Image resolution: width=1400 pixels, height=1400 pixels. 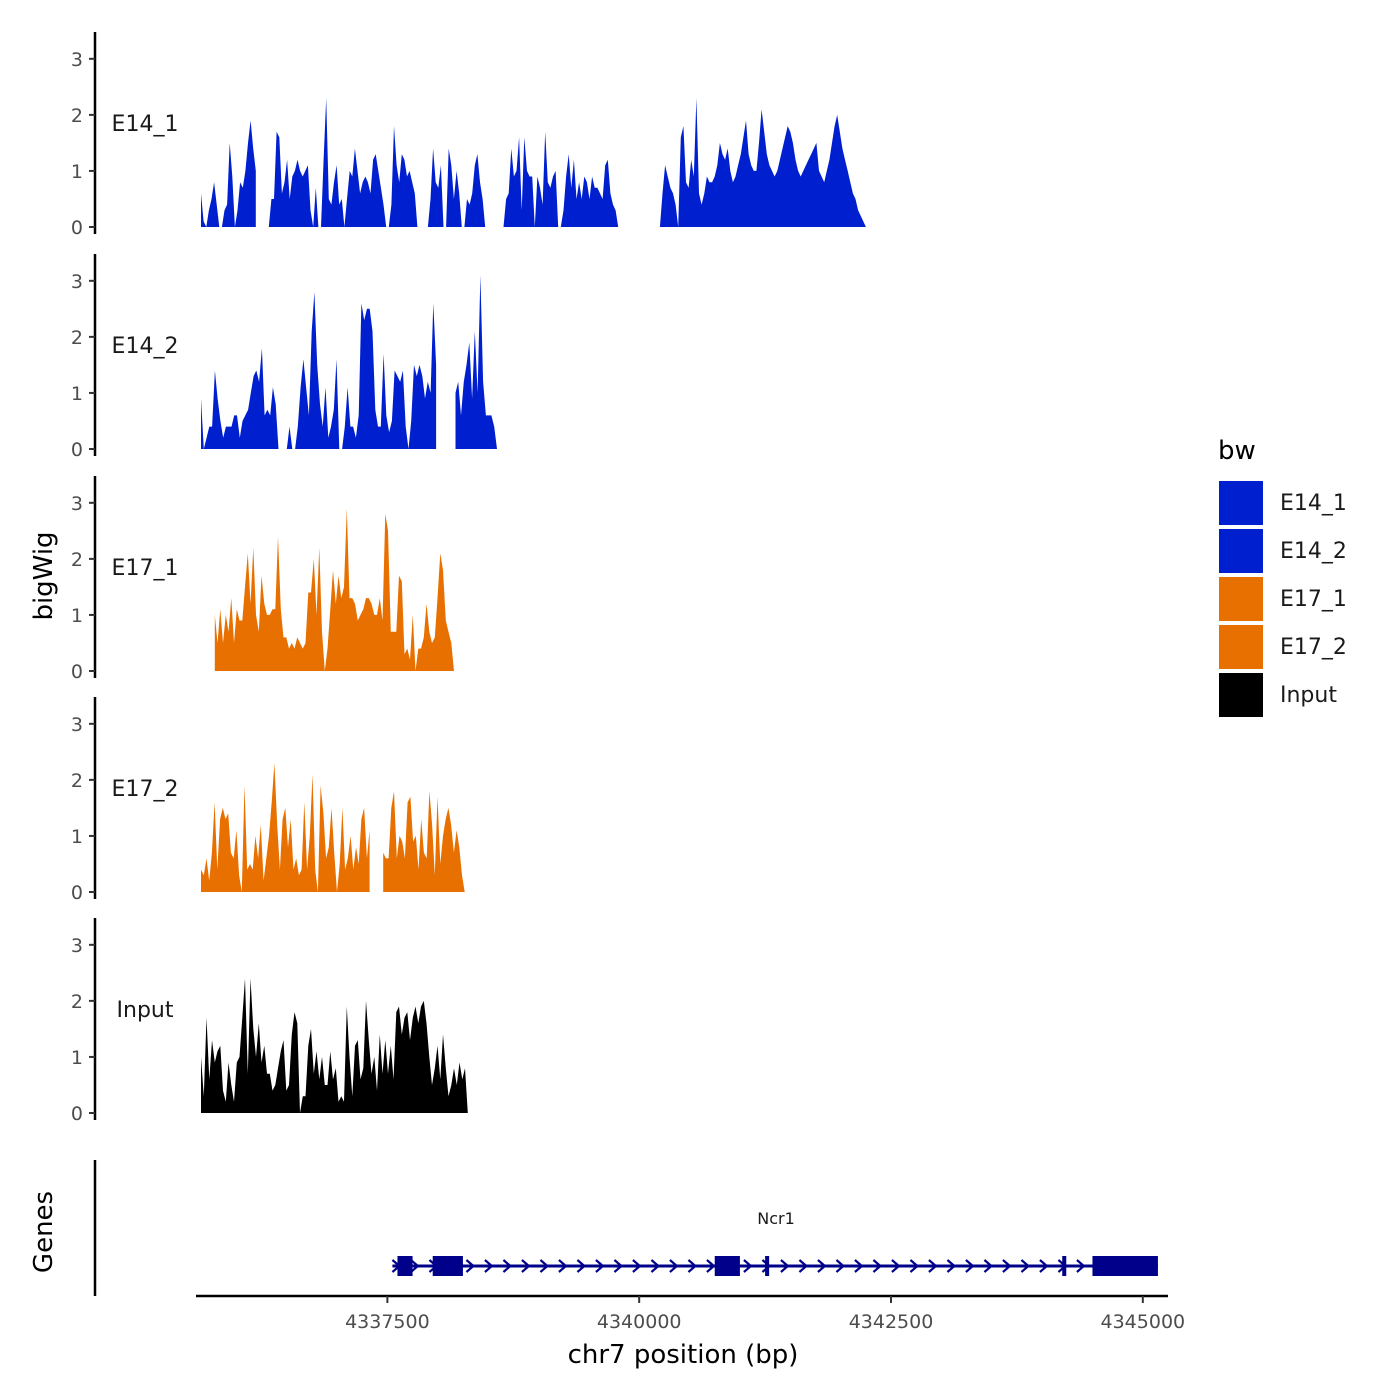 What do you see at coordinates (1313, 551) in the screenshot?
I see `legend-label: E14_2` at bounding box center [1313, 551].